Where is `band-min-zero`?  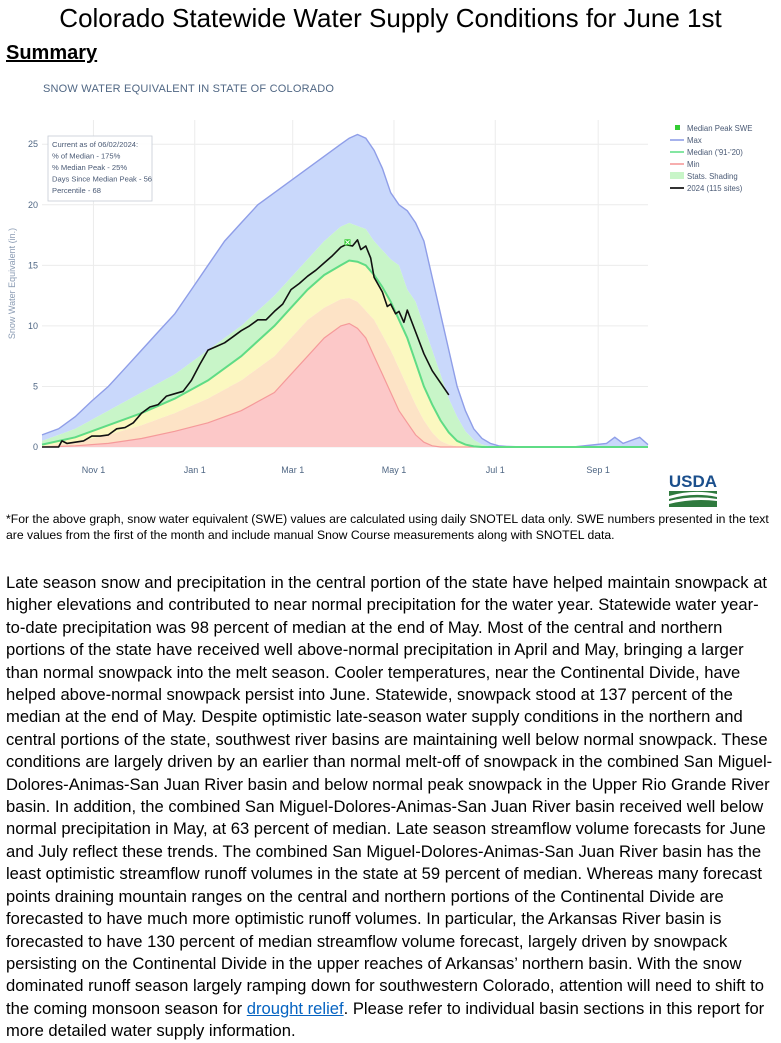
band-min-zero is located at coordinates (345, 385).